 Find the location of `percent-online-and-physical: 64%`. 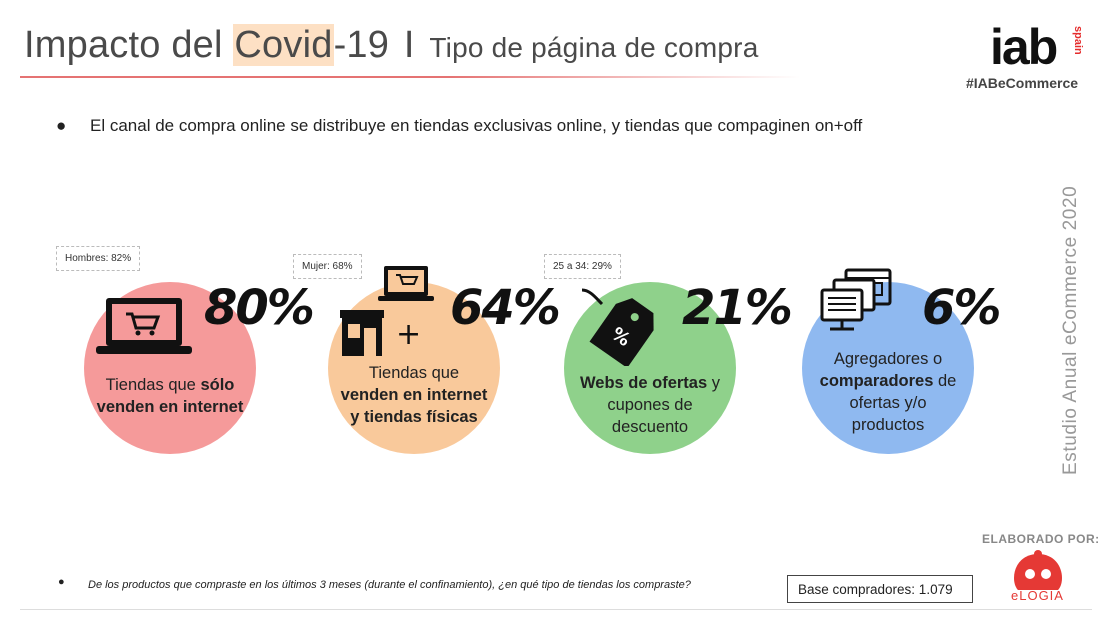

percent-online-and-physical: 64% is located at coordinates (505, 308).